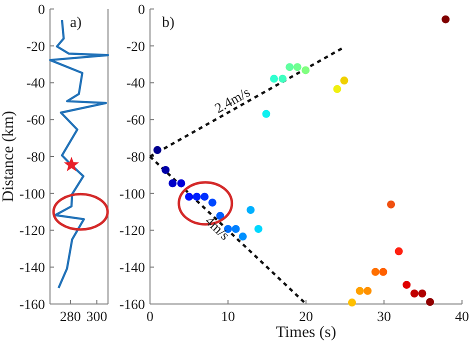  Describe the element at coordinates (70, 317) in the screenshot. I see `x-tick-label: 280` at that location.